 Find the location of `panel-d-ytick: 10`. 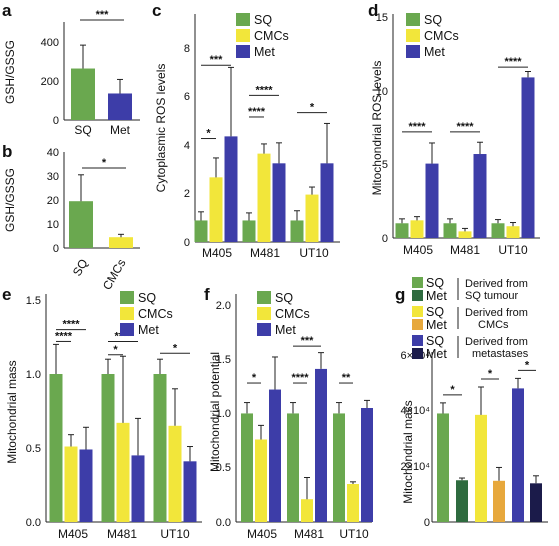

panel-d-ytick: 10 is located at coordinates (382, 92).